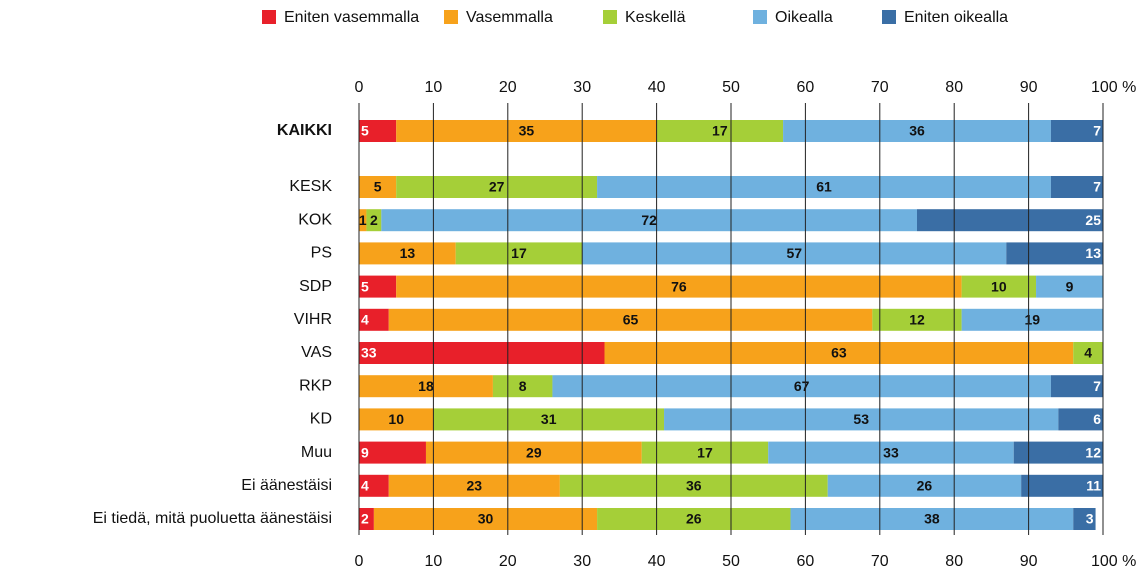 The image size is (1147, 577). Describe the element at coordinates (657, 561) in the screenshot. I see `x-tick-label: 40` at that location.